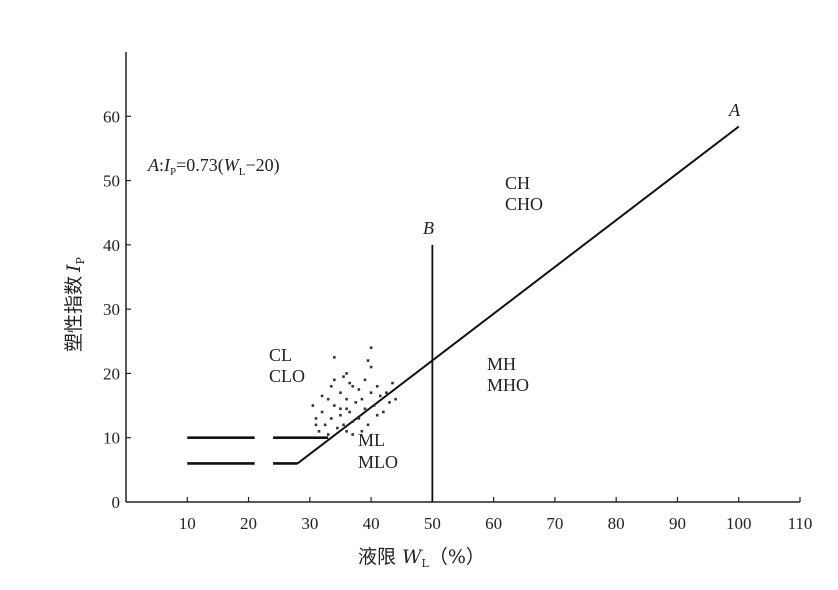 The width and height of the screenshot is (838, 590). I want to click on y-axis-title: 塑性指数IP, so click(75, 304).